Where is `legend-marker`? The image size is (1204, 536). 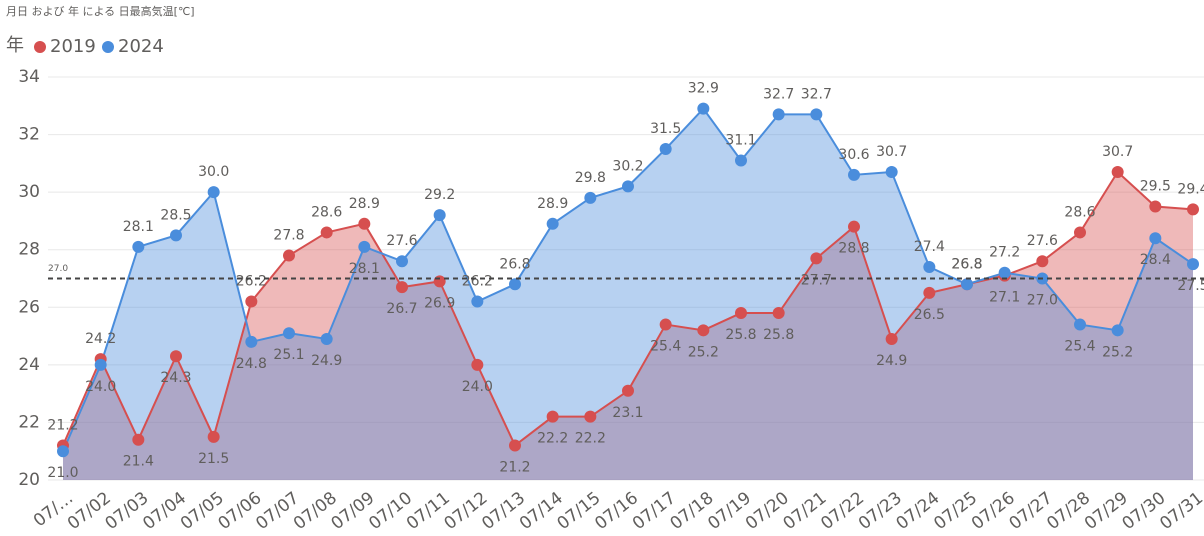 legend-marker is located at coordinates (108, 47).